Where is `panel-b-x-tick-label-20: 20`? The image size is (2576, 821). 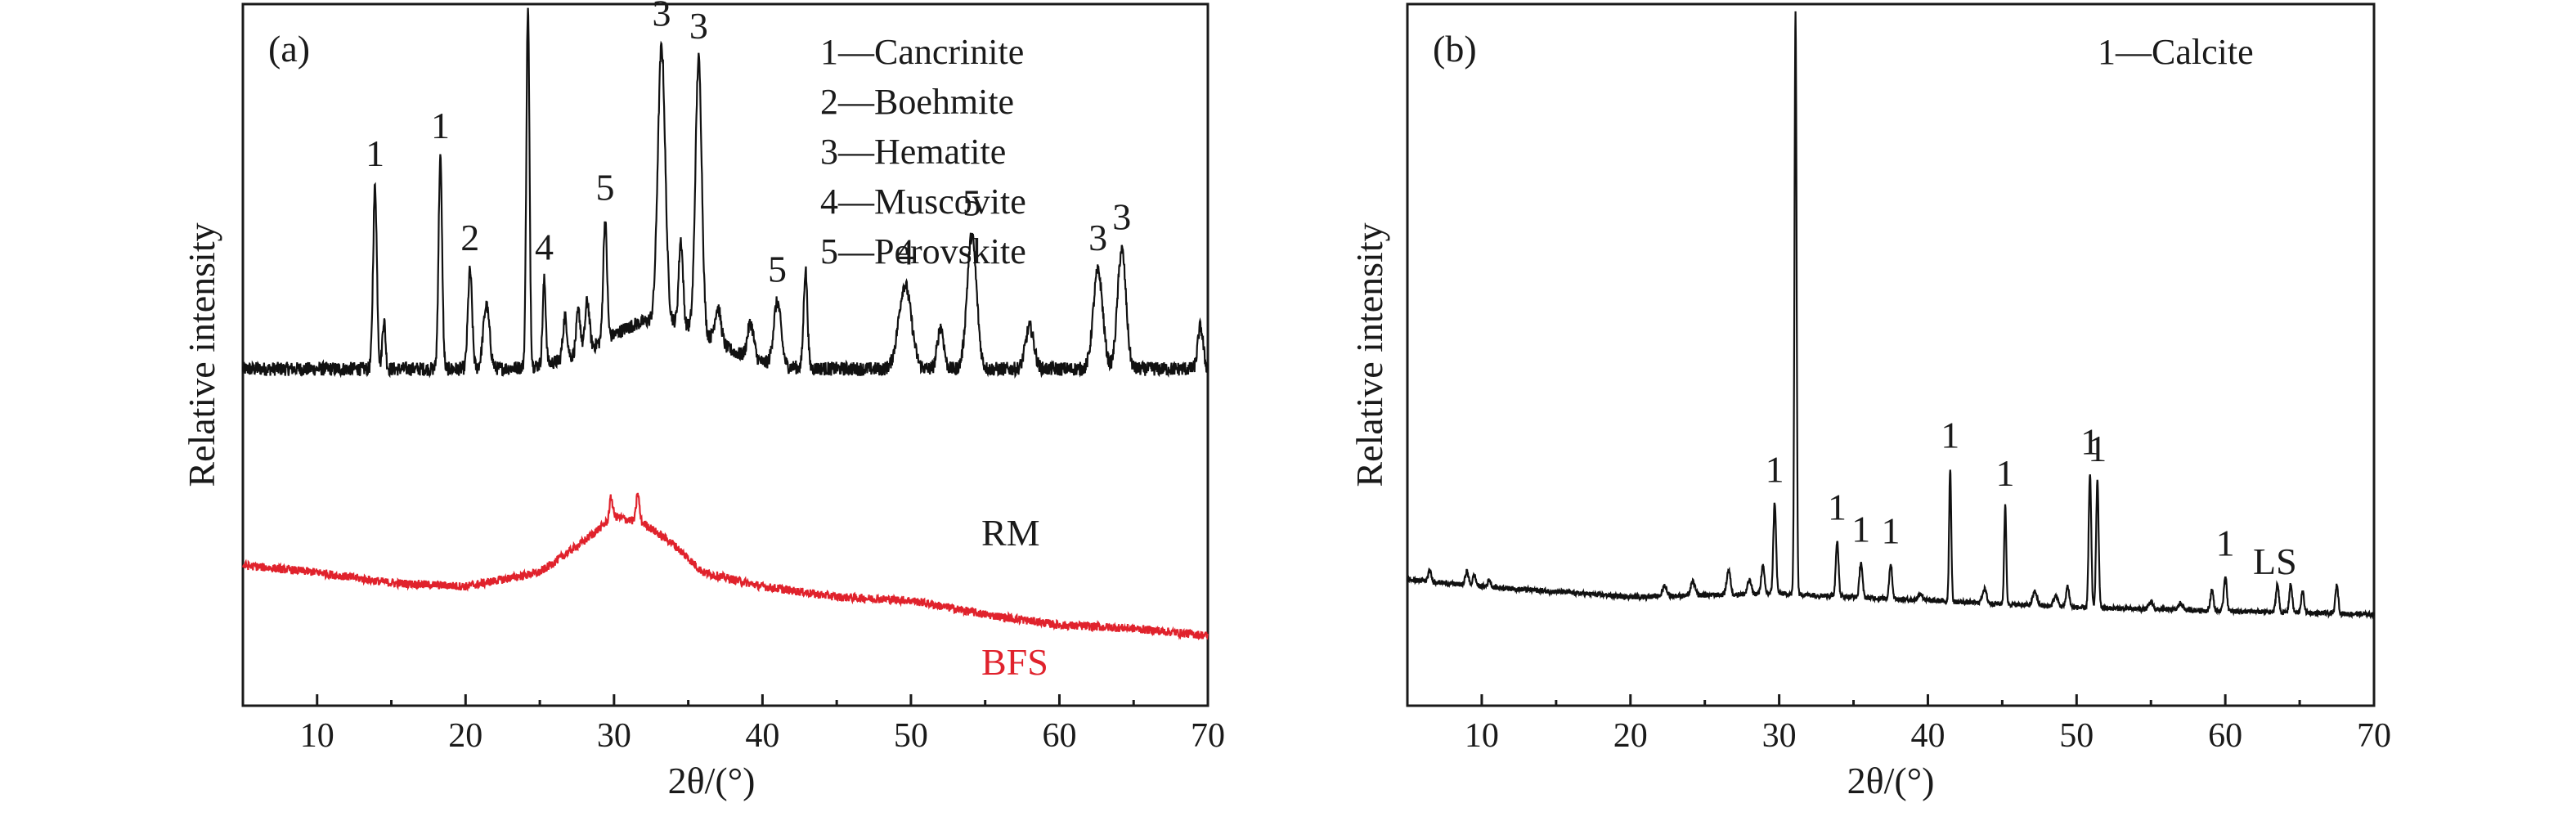 panel-b-x-tick-label-20: 20 is located at coordinates (1631, 736).